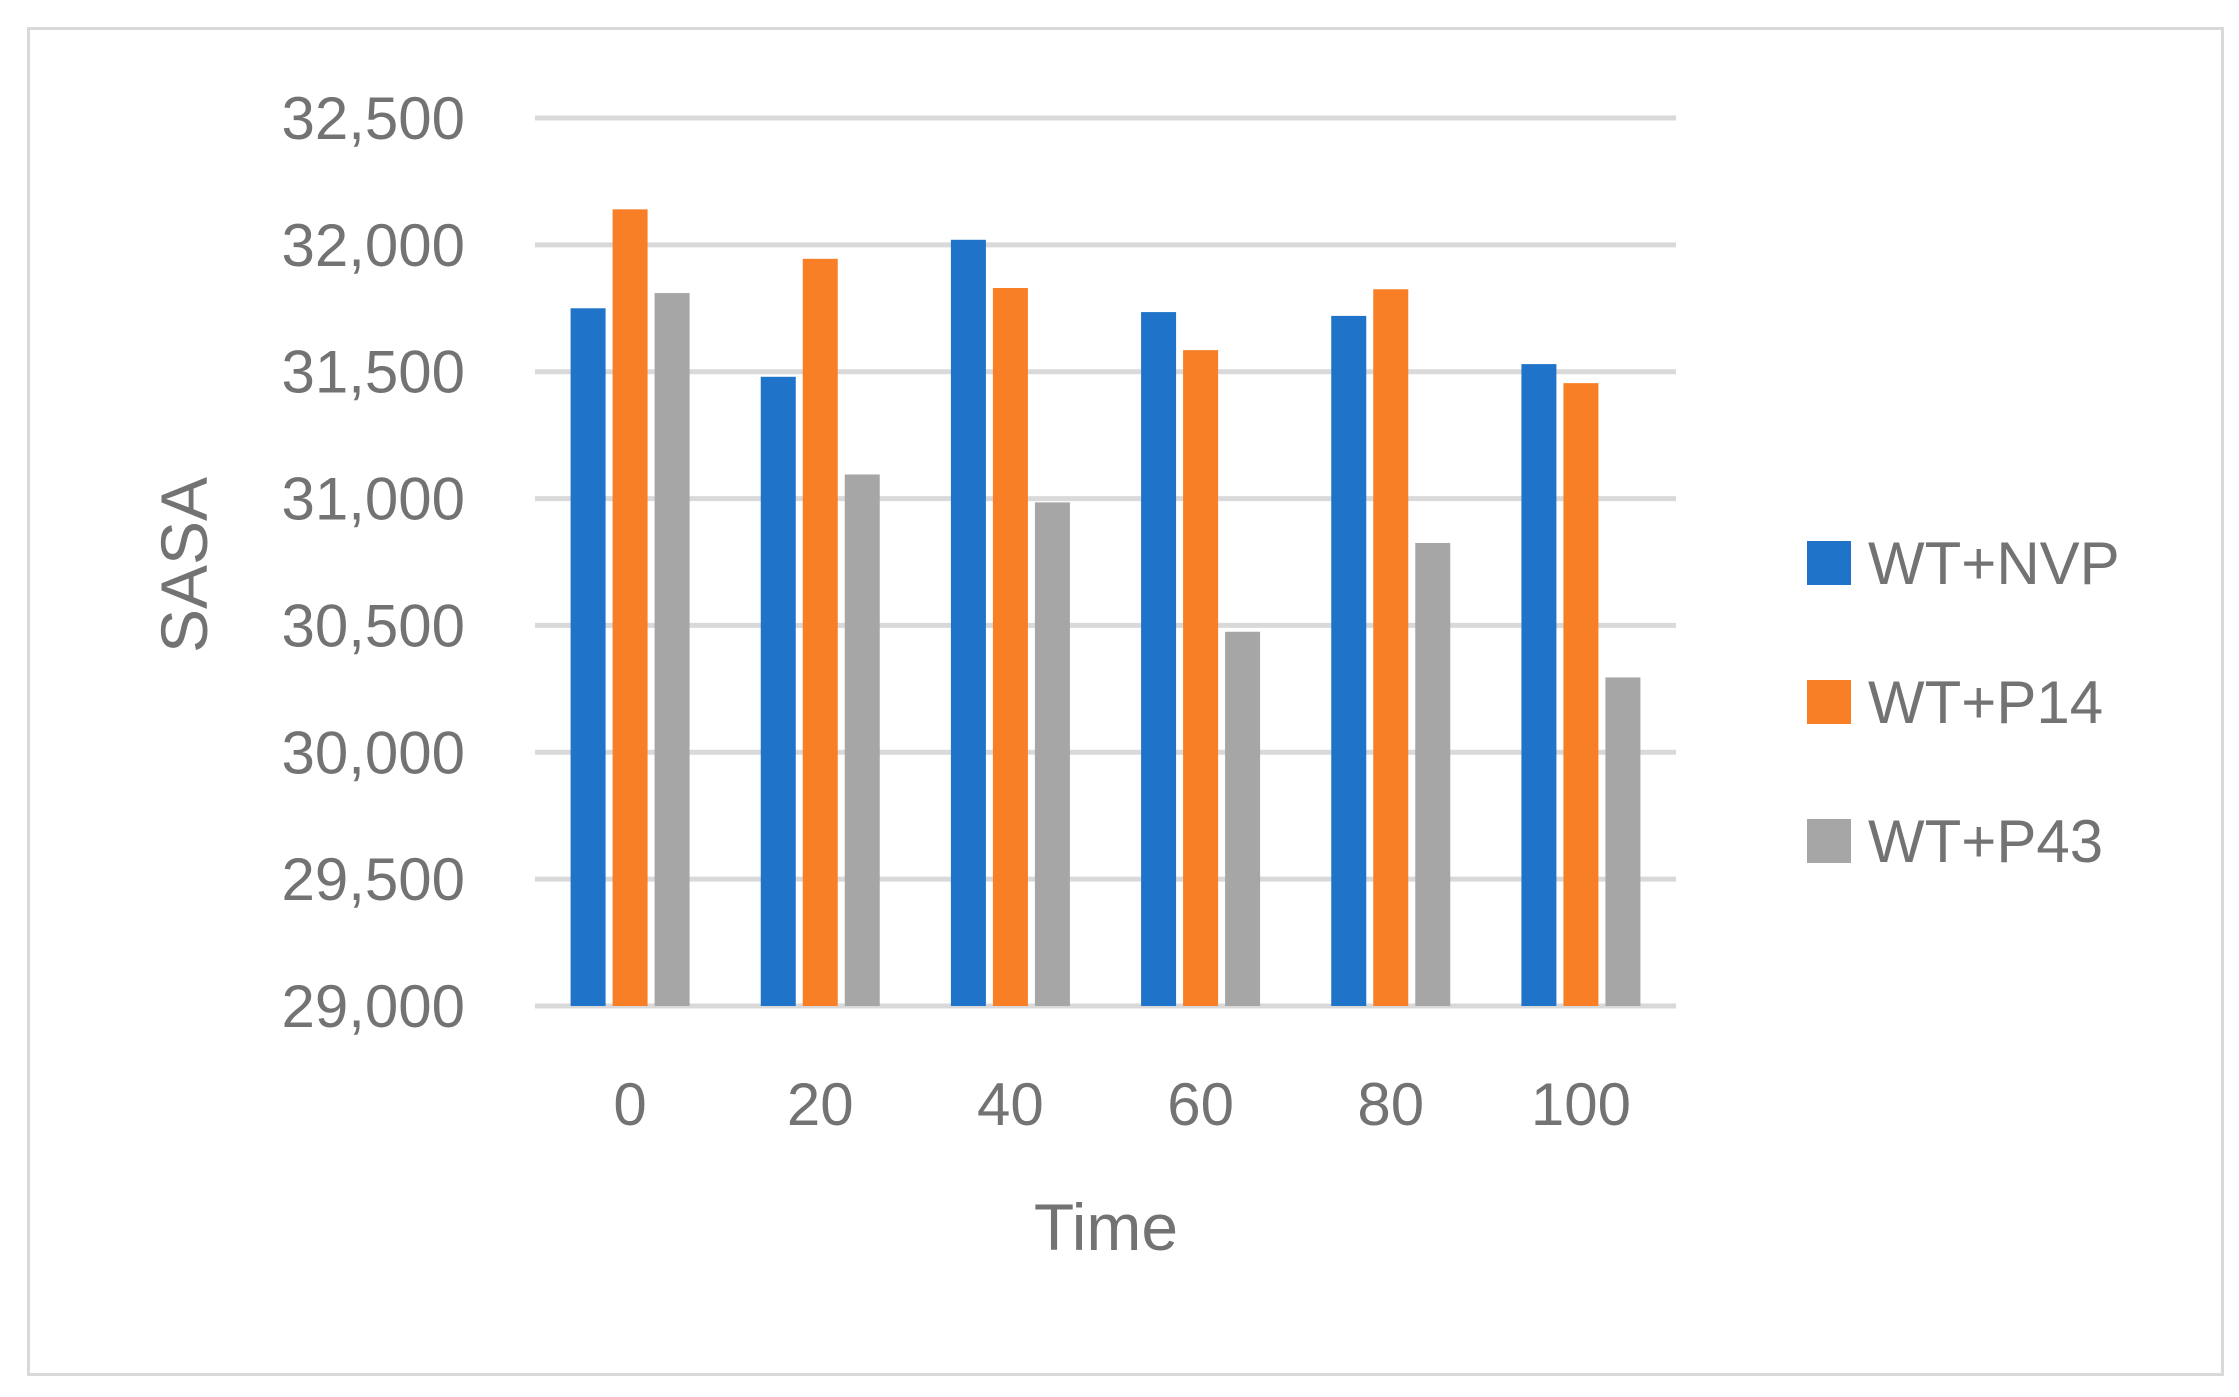 Image resolution: width=2239 pixels, height=1397 pixels. Describe the element at coordinates (1390, 1104) in the screenshot. I see `x-tick-label: 80` at that location.